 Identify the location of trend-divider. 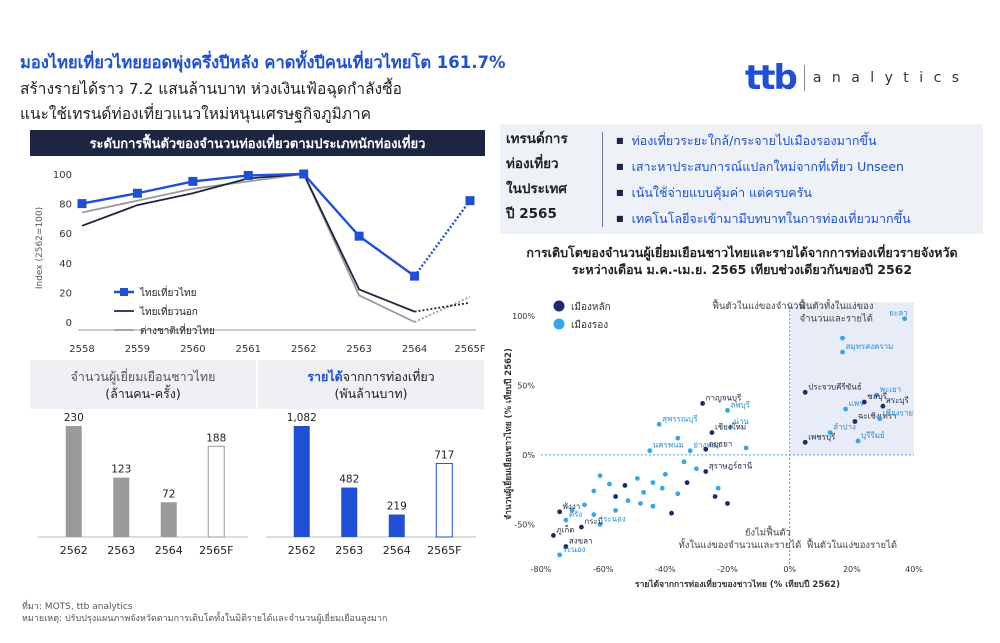
(602, 179).